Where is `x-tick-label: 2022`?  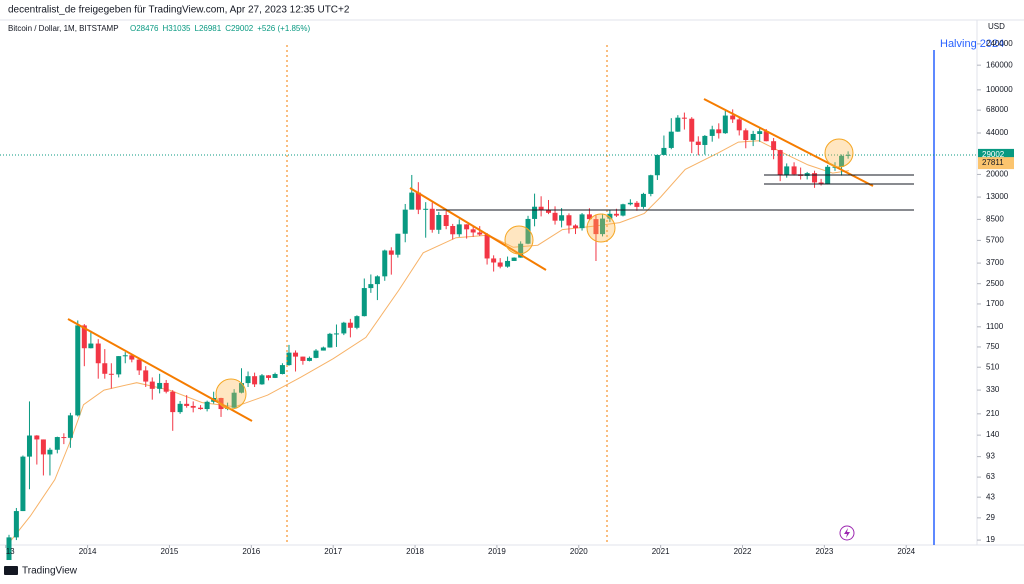
x-tick-label: 2022 is located at coordinates (743, 551).